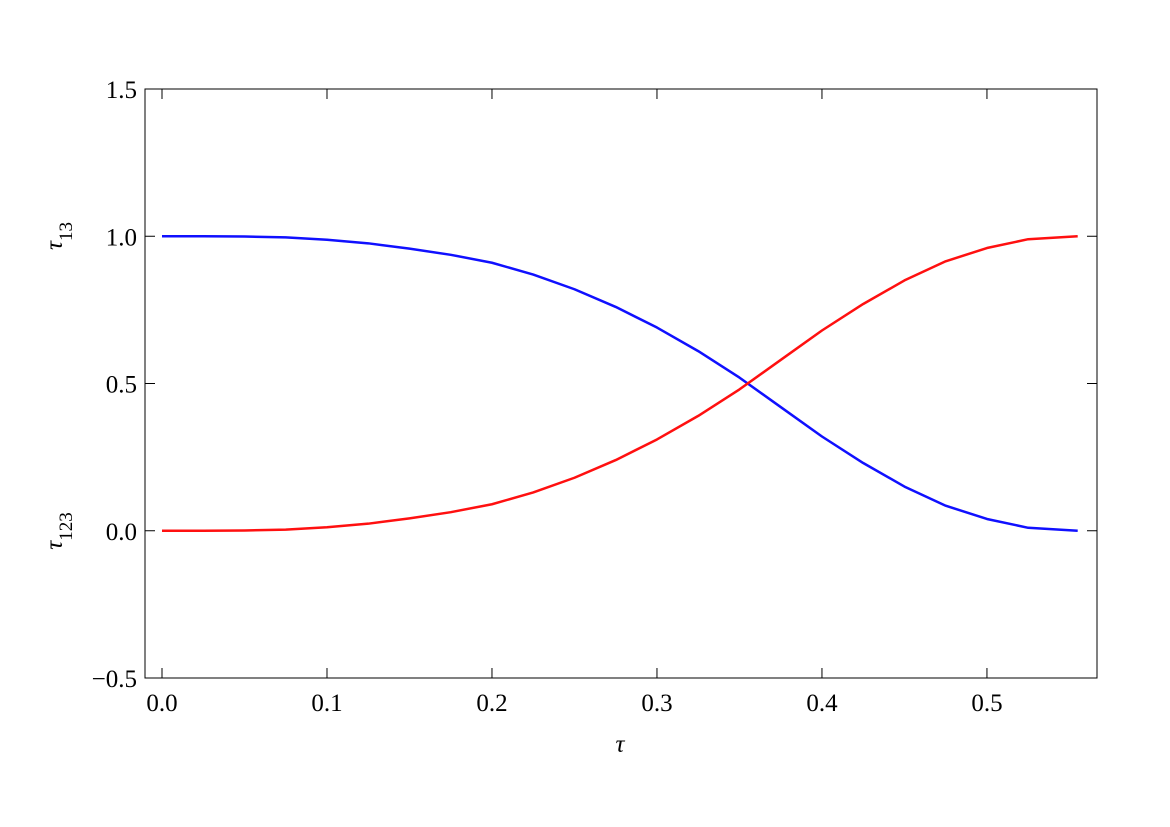 The image size is (1170, 827). I want to click on y-tick-label: −0.5, so click(114, 679).